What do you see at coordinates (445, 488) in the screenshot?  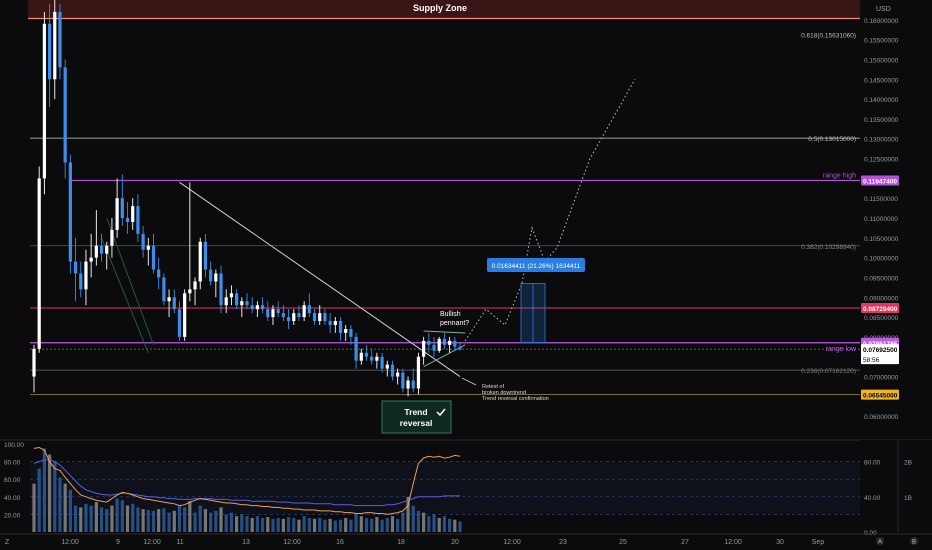 I see `rsi-band` at bounding box center [445, 488].